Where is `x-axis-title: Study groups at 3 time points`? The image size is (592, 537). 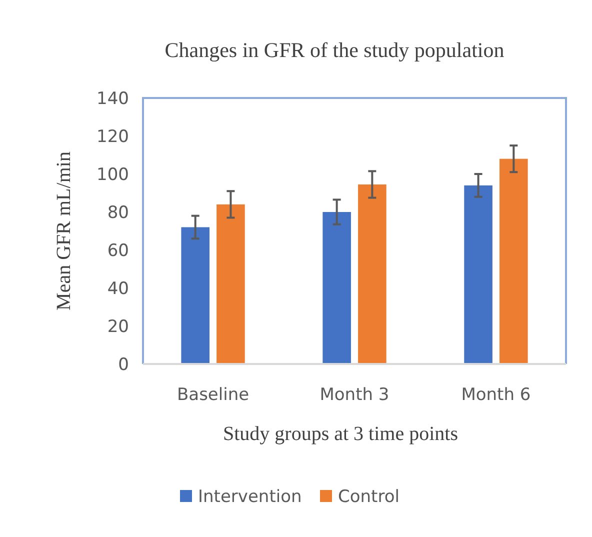
x-axis-title: Study groups at 3 time points is located at coordinates (340, 434).